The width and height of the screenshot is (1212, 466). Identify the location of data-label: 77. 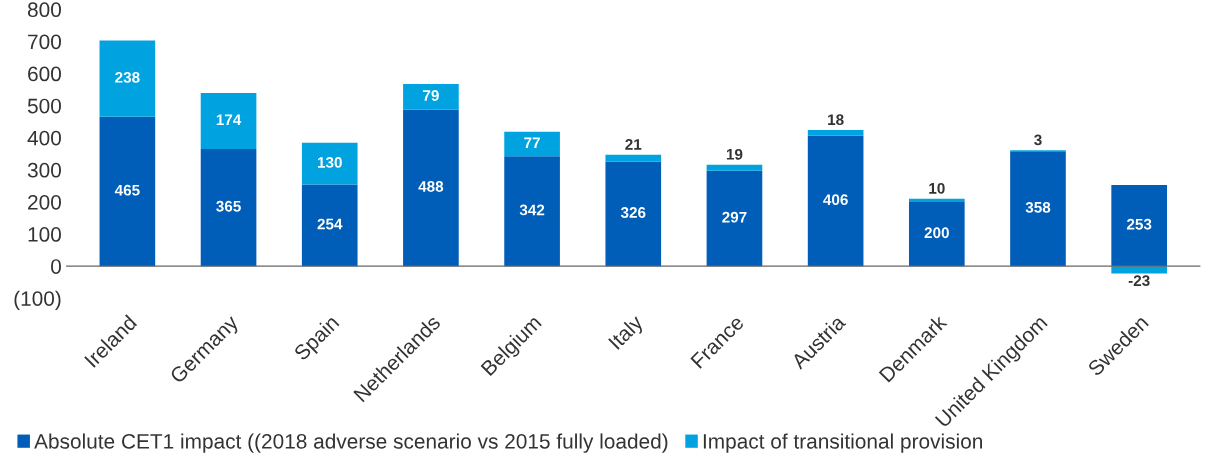
(532, 142).